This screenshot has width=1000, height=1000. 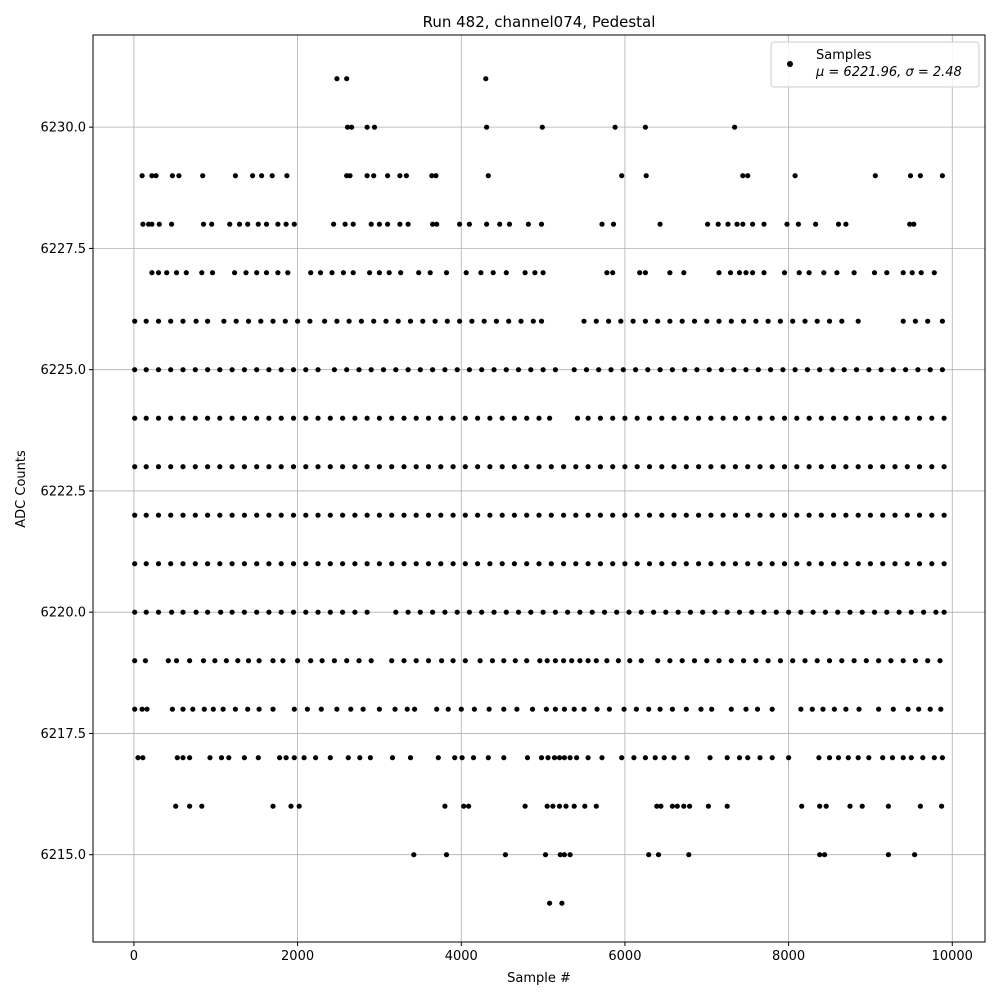 What do you see at coordinates (952, 956) in the screenshot?
I see `x-tick-label: 10000` at bounding box center [952, 956].